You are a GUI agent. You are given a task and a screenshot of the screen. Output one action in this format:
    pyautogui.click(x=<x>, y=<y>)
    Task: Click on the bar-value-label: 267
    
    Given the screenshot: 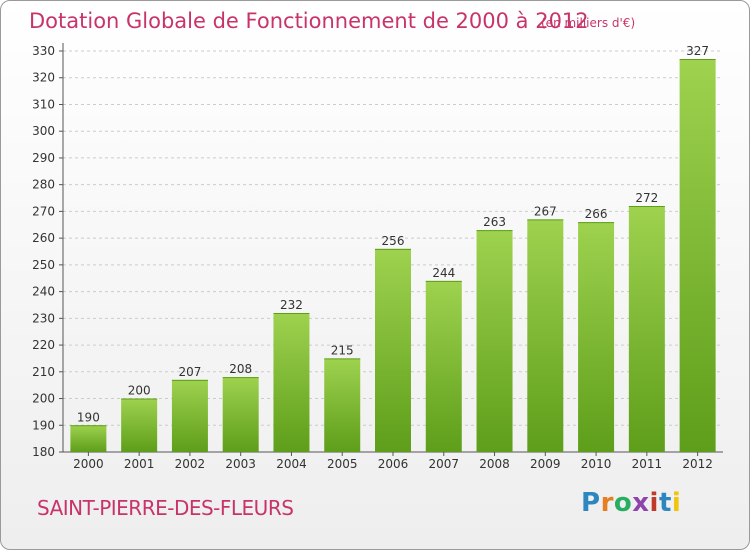 What is the action you would take?
    pyautogui.click(x=545, y=211)
    